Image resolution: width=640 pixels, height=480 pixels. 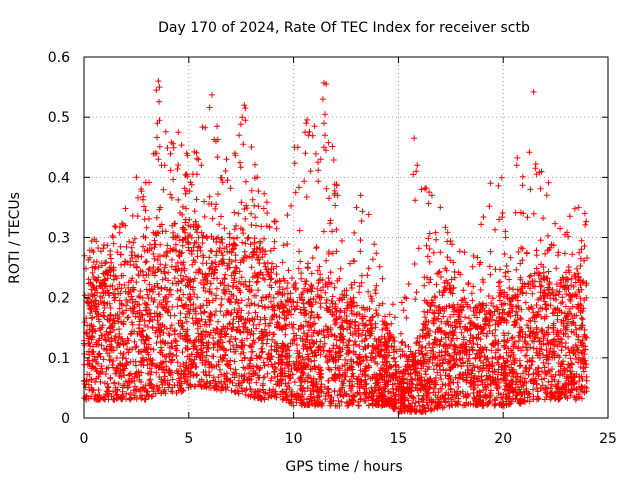 What do you see at coordinates (59, 359) in the screenshot?
I see `y-tick-label: 0.1` at bounding box center [59, 359].